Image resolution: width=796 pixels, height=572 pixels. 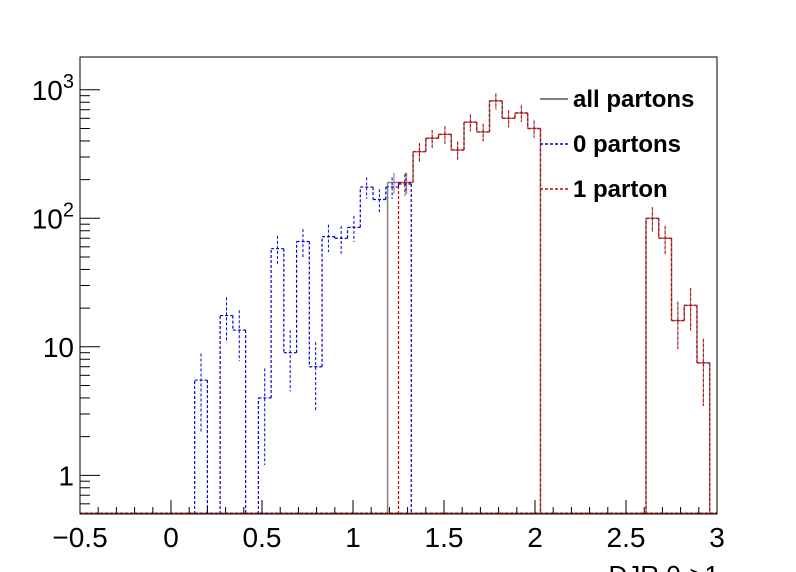 What do you see at coordinates (353, 537) in the screenshot?
I see `x-tick-label: 1` at bounding box center [353, 537].